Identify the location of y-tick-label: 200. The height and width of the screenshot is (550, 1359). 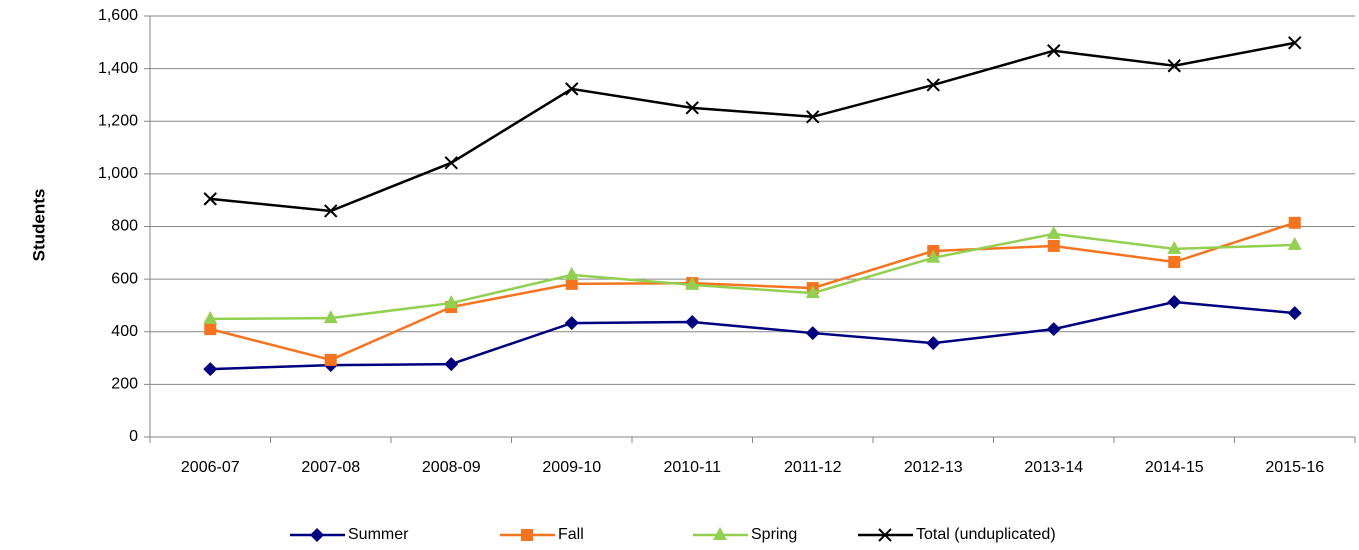
(124, 384).